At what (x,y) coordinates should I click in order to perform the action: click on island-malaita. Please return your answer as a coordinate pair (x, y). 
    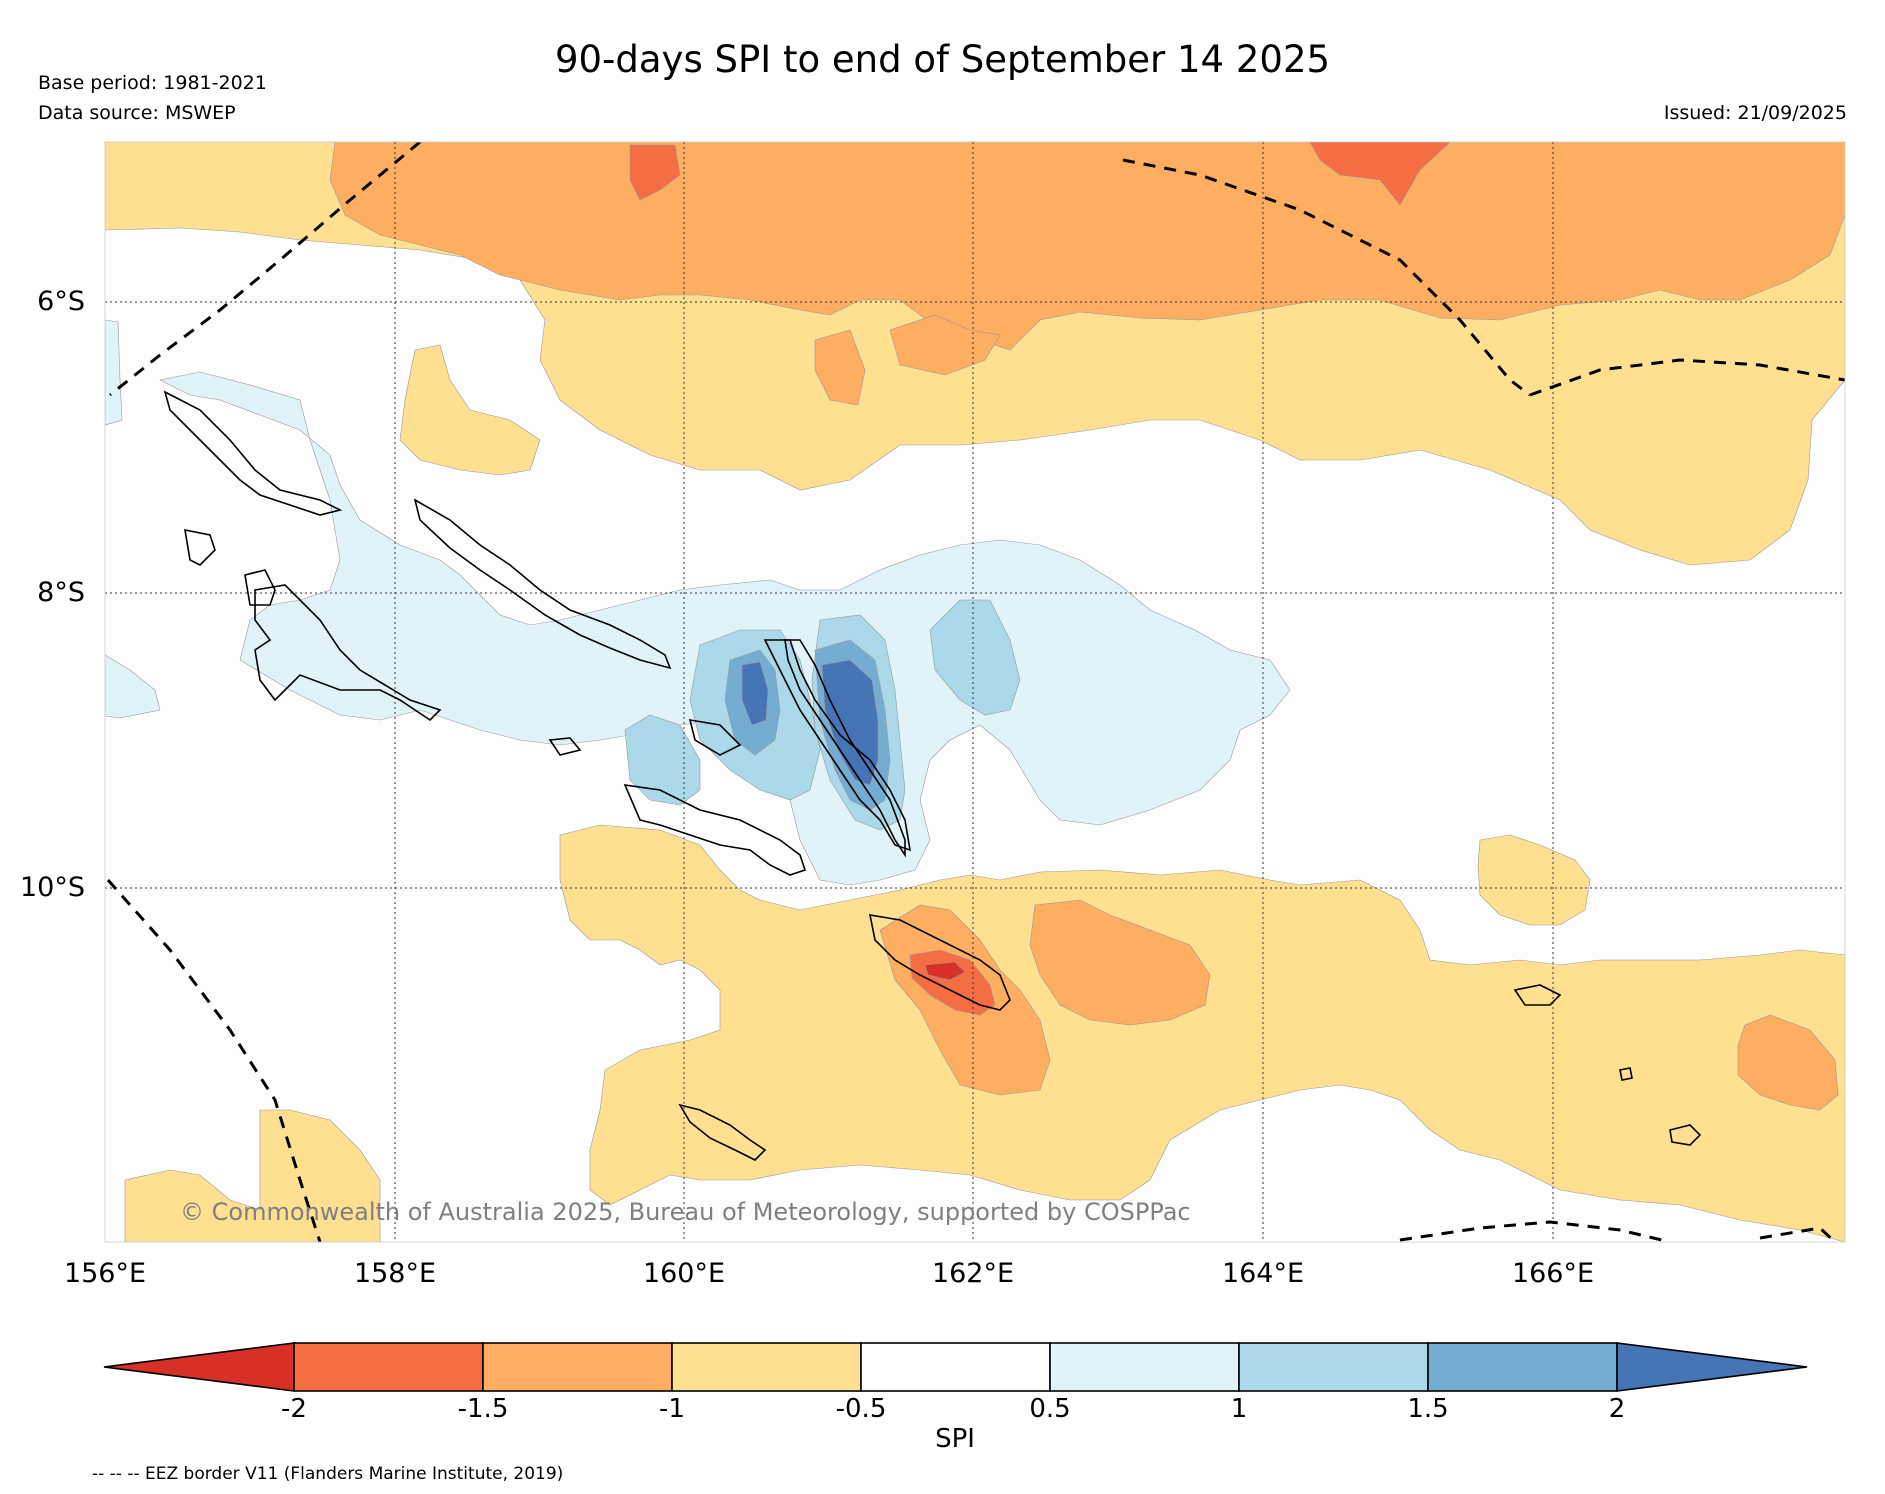
    Looking at the image, I should click on (845, 748).